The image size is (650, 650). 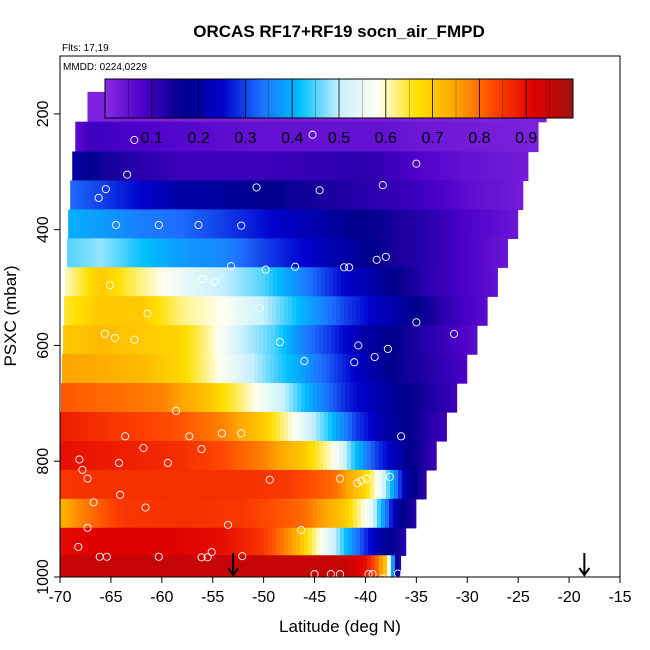 I want to click on x-tick-label: -30, so click(x=467, y=597).